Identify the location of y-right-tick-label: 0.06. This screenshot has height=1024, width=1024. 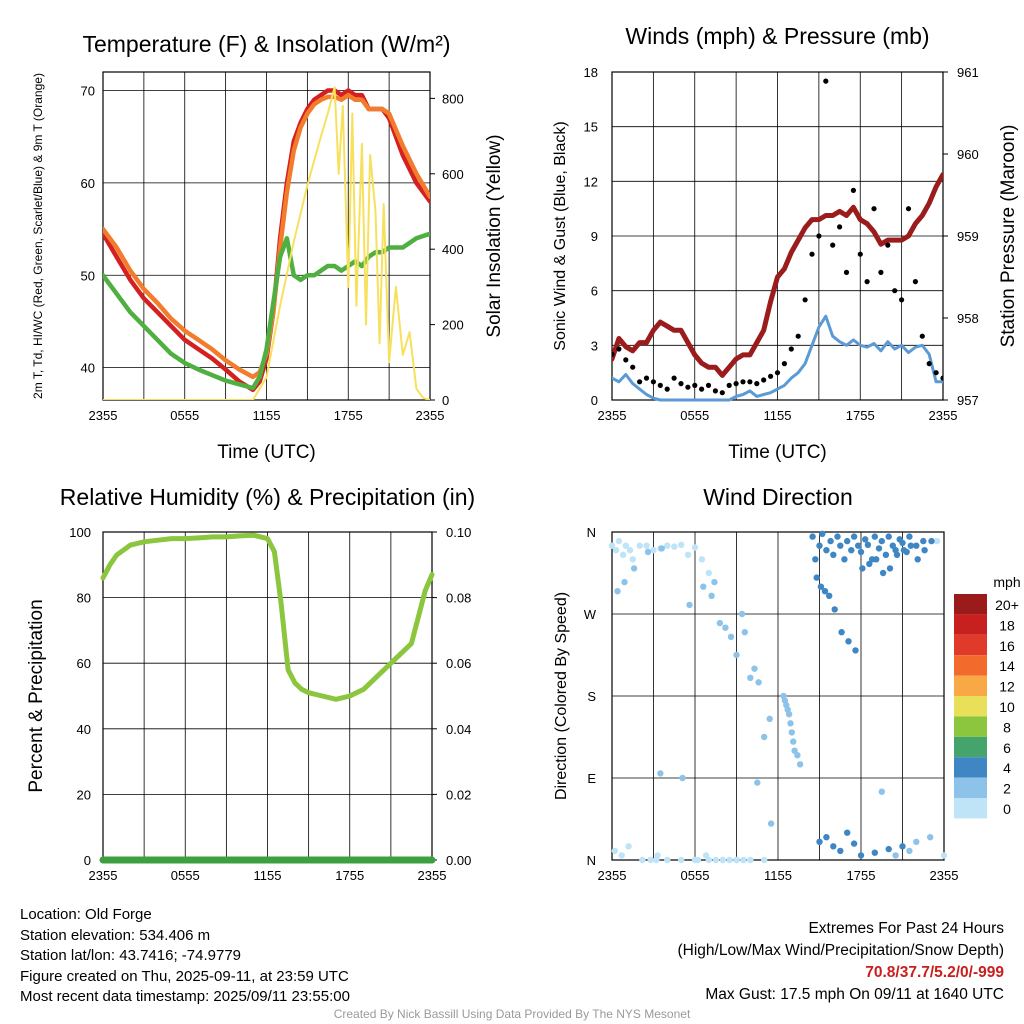
(458, 663).